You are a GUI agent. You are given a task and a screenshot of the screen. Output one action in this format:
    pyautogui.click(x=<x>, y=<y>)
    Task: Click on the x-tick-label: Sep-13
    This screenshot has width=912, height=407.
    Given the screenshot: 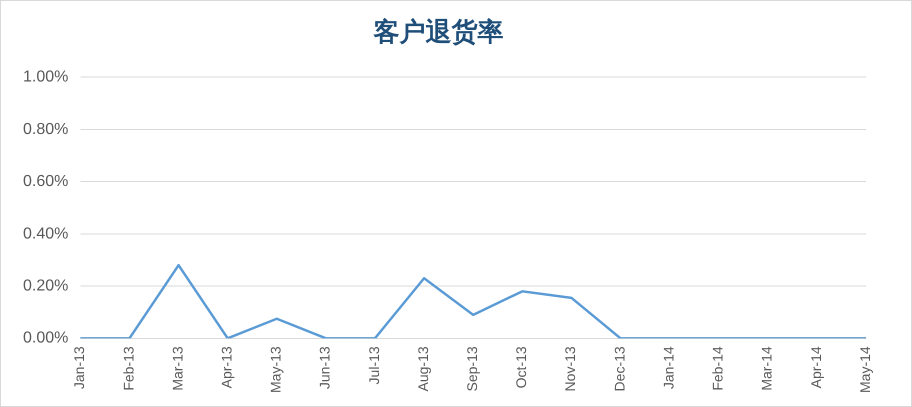 What is the action you would take?
    pyautogui.click(x=472, y=369)
    